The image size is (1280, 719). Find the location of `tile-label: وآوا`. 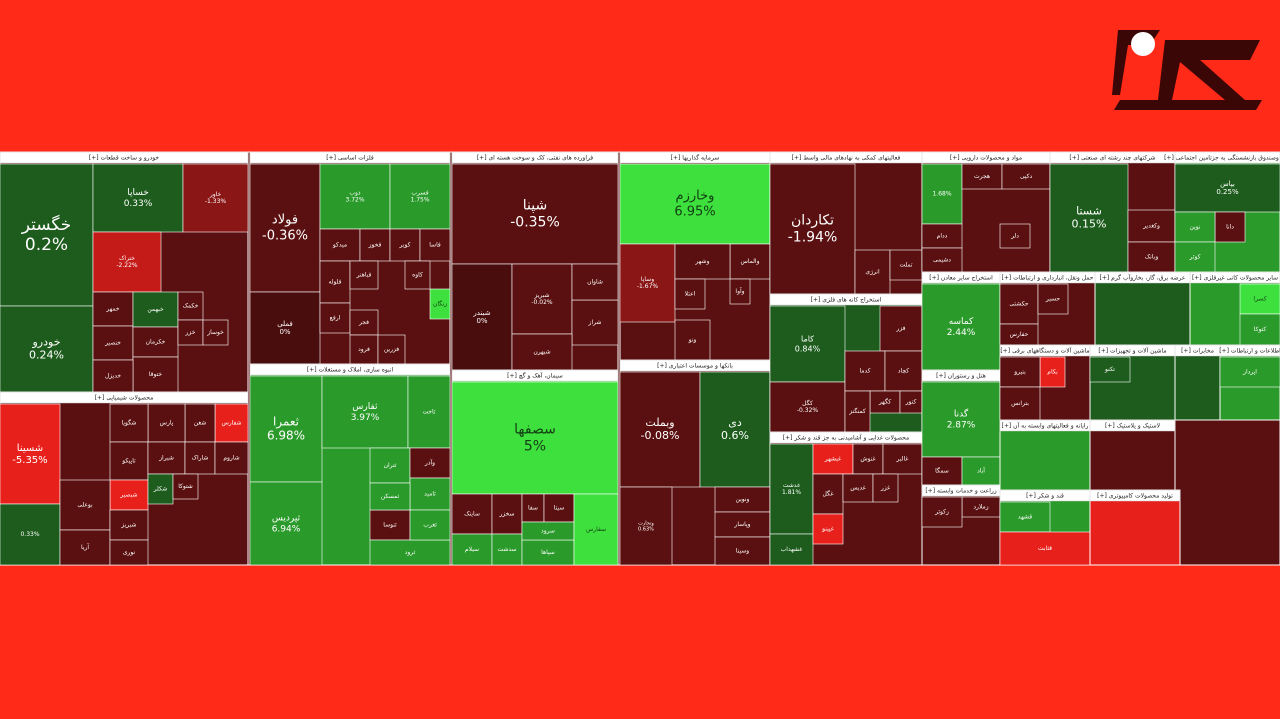

tile-label: وآوا is located at coordinates (739, 290).